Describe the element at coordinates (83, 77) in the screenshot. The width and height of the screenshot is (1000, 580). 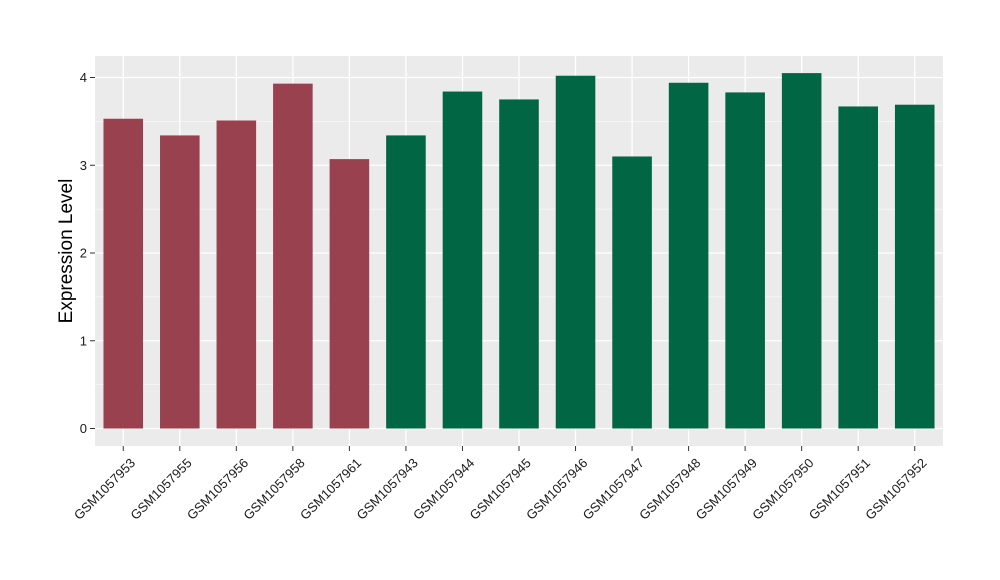
I see `y-tick-label: 4` at that location.